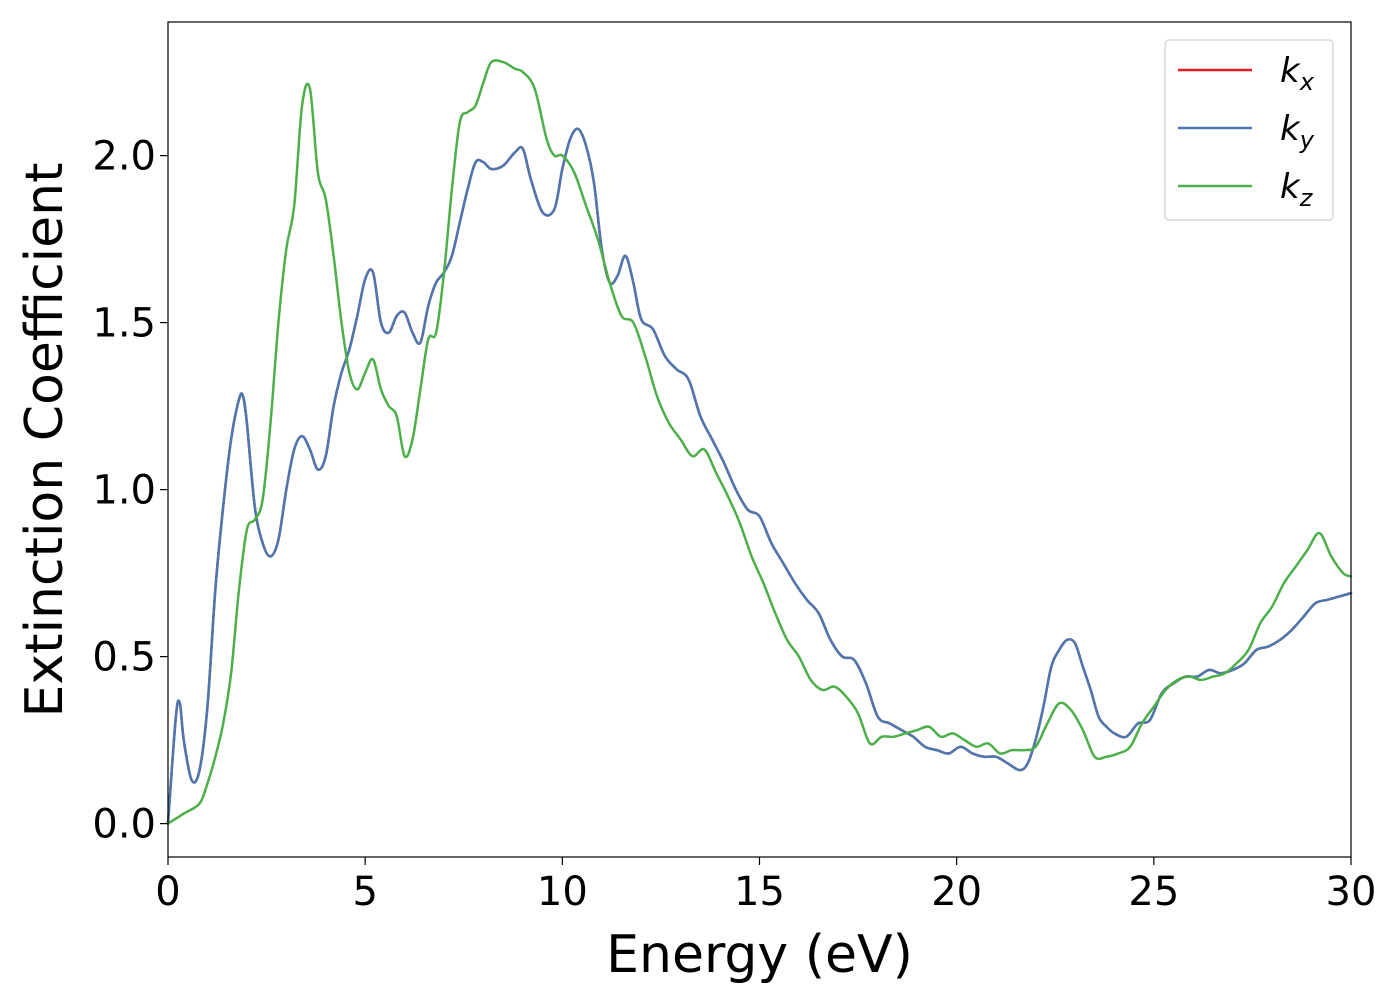  What do you see at coordinates (124, 157) in the screenshot?
I see `y-tick-label: 2.0` at bounding box center [124, 157].